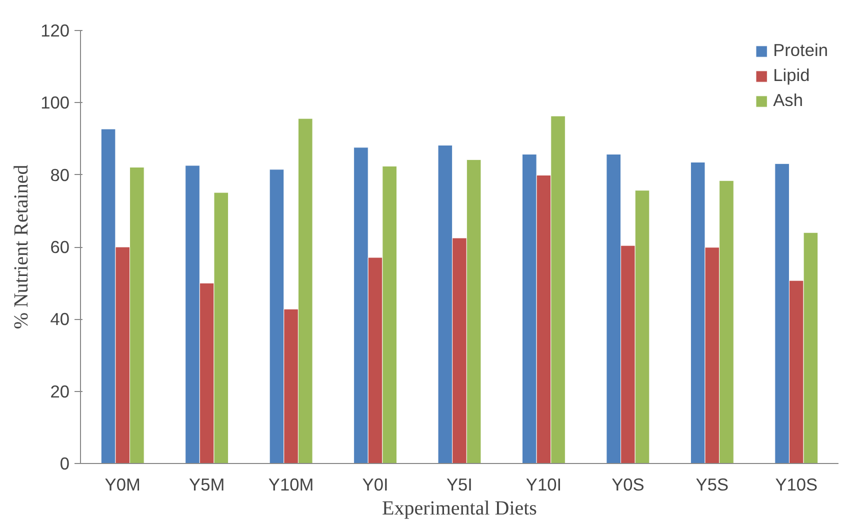 The image size is (848, 523). Describe the element at coordinates (291, 484) in the screenshot. I see `x-tick-label: Y10M` at that location.